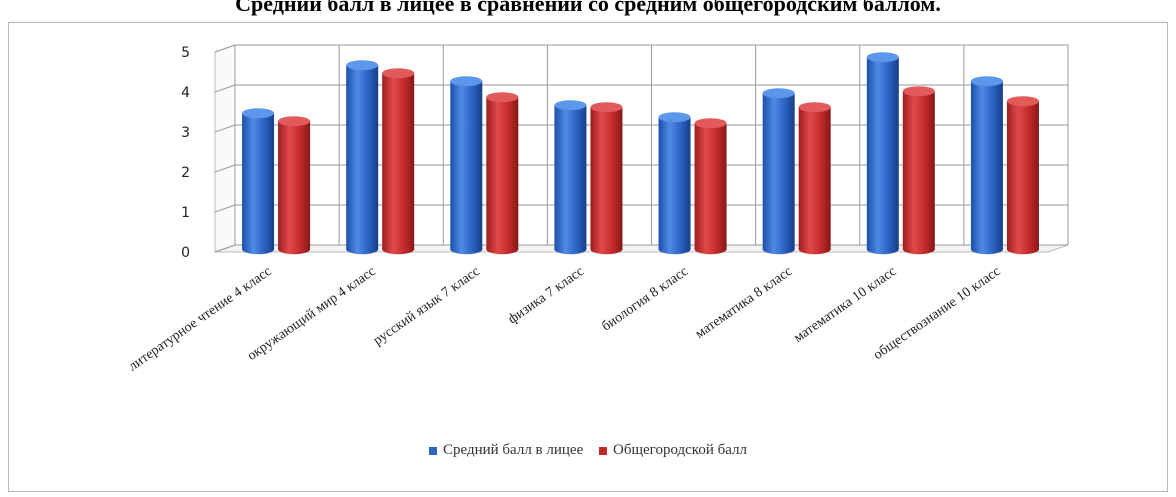 The width and height of the screenshot is (1176, 497). Describe the element at coordinates (185, 133) in the screenshot. I see `y-tick-label: 3` at that location.